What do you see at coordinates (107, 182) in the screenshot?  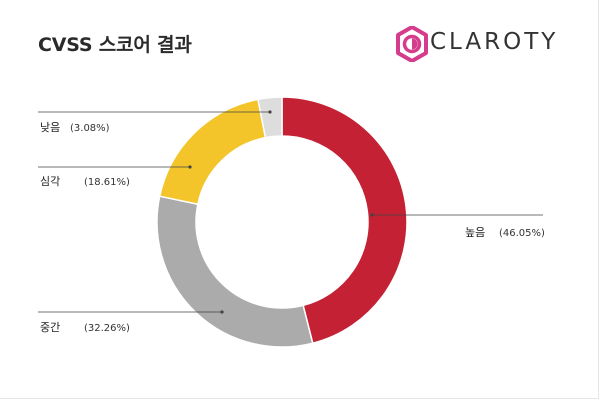 I see `slice-label-percent-3: (18.61%)` at bounding box center [107, 182].